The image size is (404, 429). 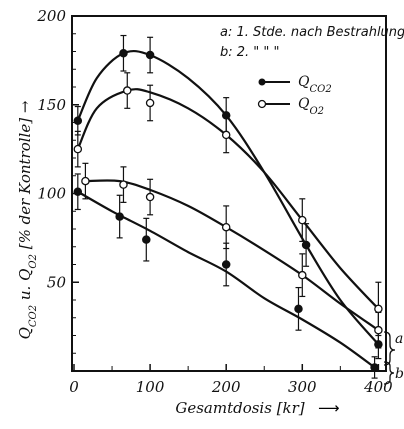 I want to click on legend: QCO2 QO2, so click(x=294, y=95).